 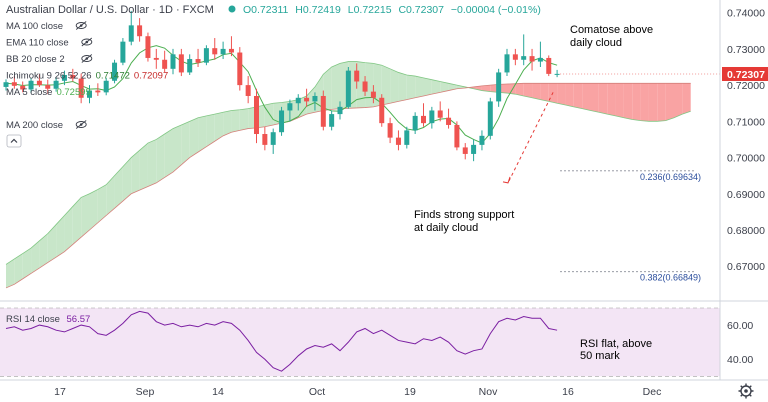 I want to click on indicator-label: MA 200 close, so click(x=34, y=125).